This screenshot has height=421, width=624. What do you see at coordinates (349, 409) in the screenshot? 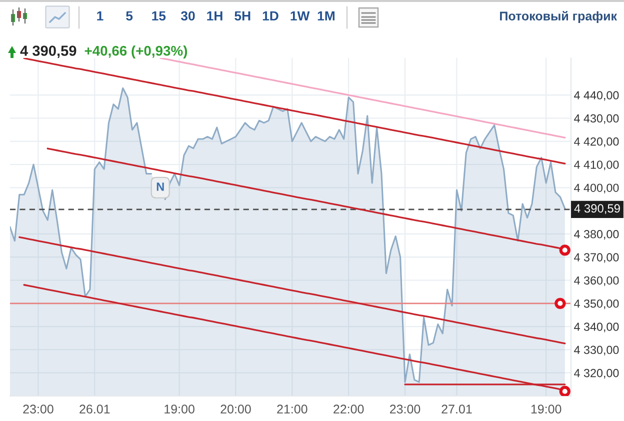
I see `x-tick-label: 22:00` at bounding box center [349, 409].